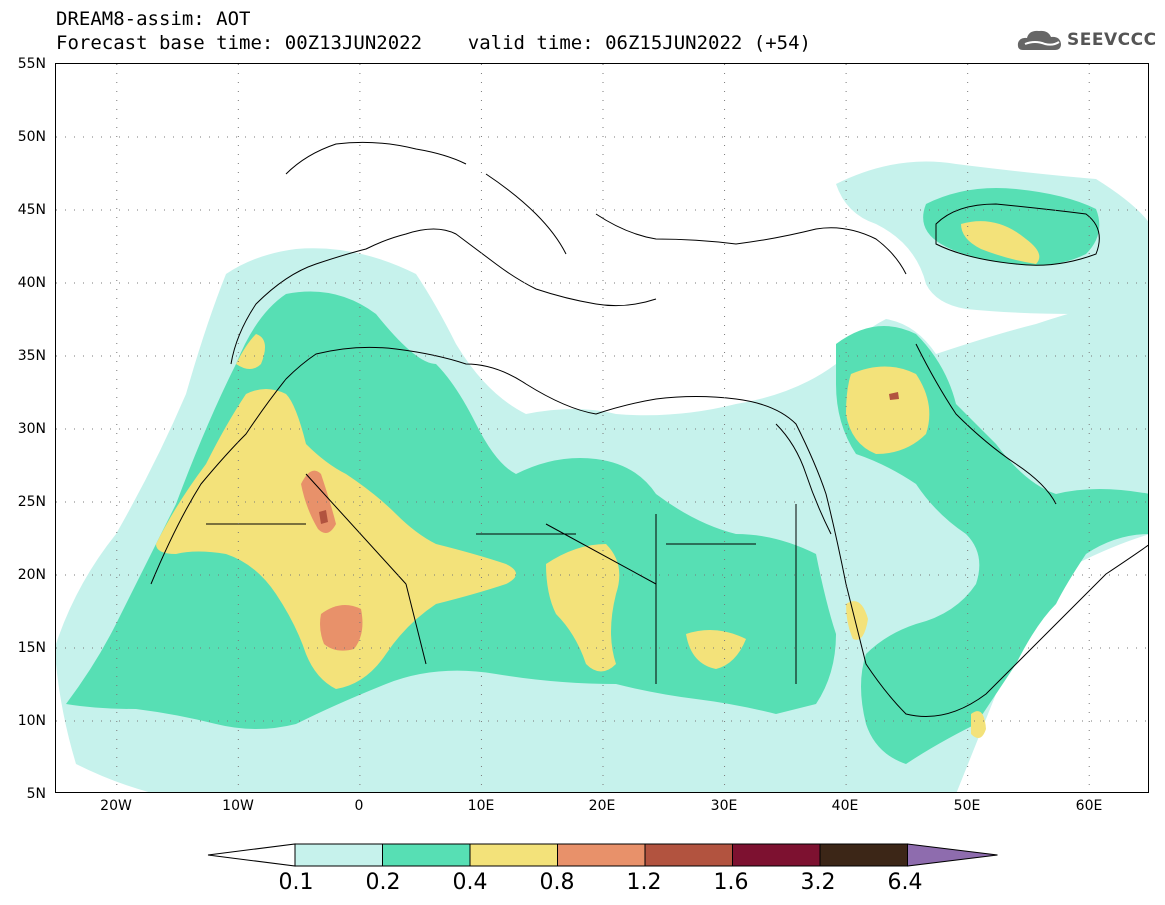 The width and height of the screenshot is (1165, 905). Describe the element at coordinates (609, 458) in the screenshot. I see `aot-contour-1.2` at that location.